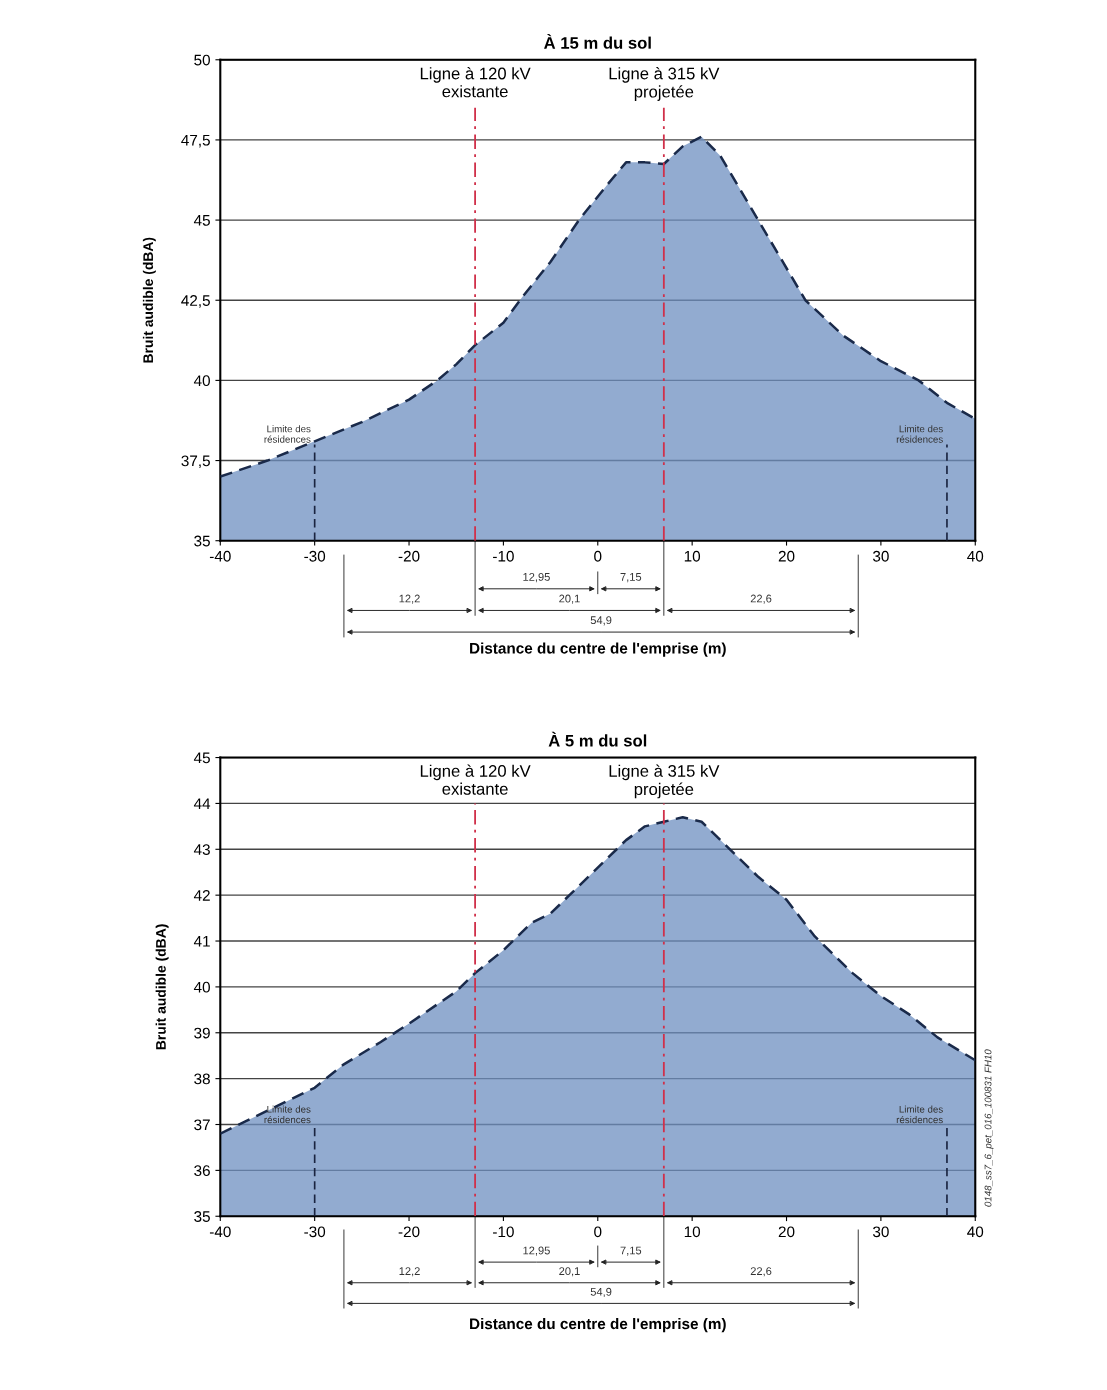 Image resolution: width=1107 pixels, height=1390 pixels. I want to click on text: 0148_ss7_6_pet_016_100831 FH10, so click(989, 1128).